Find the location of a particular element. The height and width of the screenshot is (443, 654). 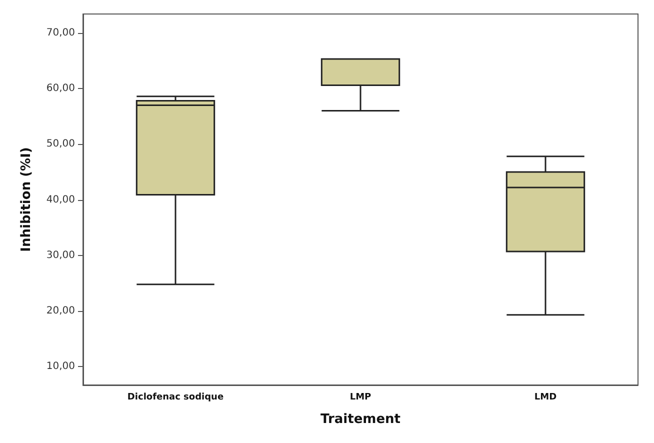

x-tick-label: Diclofenac sodique is located at coordinates (175, 397).